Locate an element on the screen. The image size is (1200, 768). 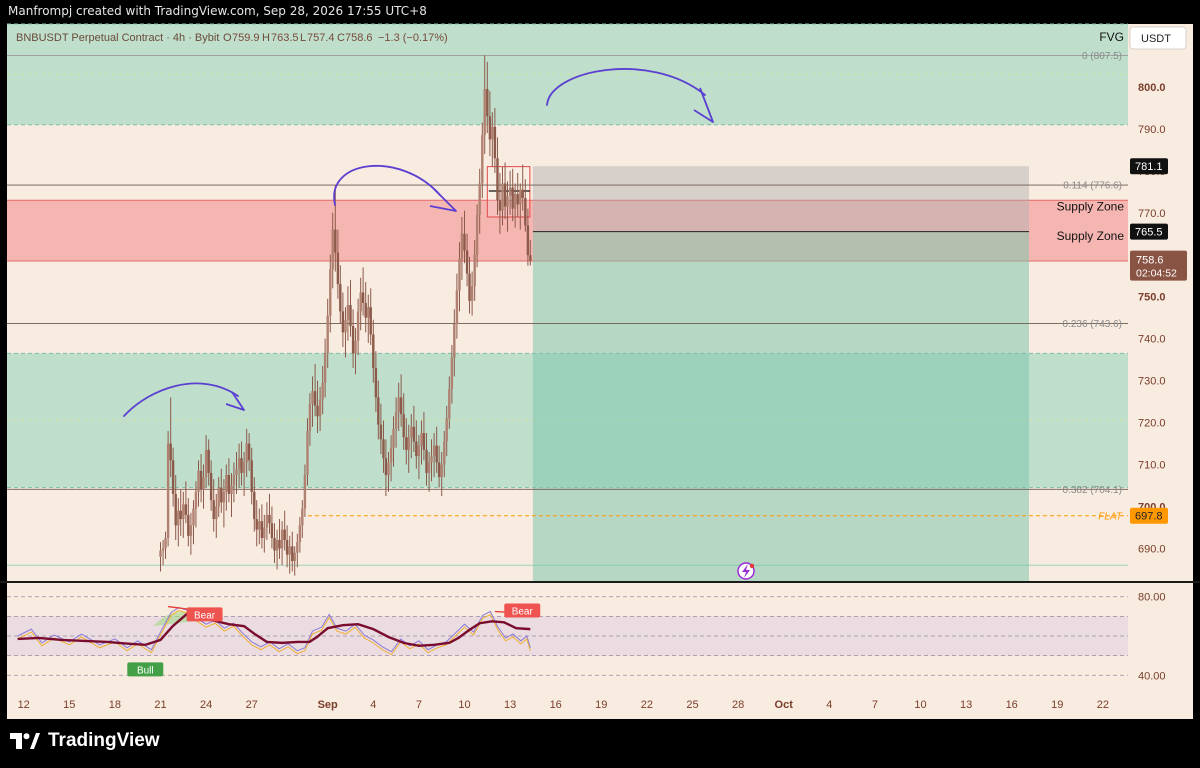
legend-change: −1.3 (−0.17%) is located at coordinates (413, 38).